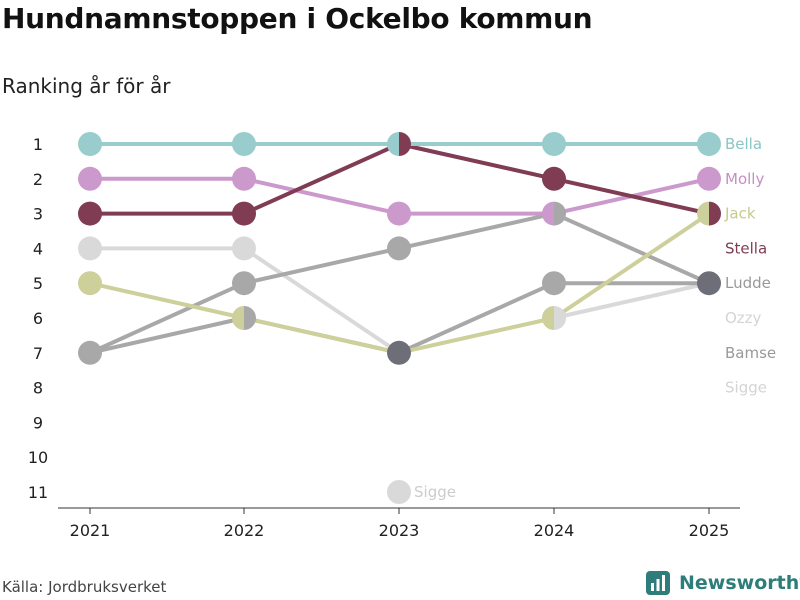 The height and width of the screenshot is (600, 800). What do you see at coordinates (38, 353) in the screenshot?
I see `y-tick-label: 7` at bounding box center [38, 353].